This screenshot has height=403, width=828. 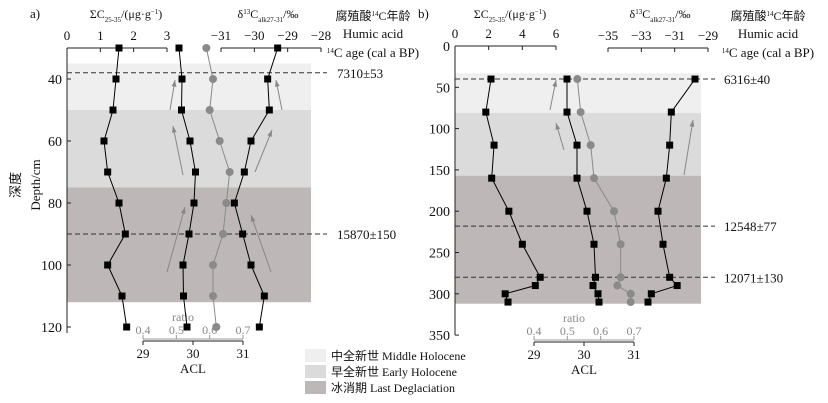 What do you see at coordinates (55, 204) in the screenshot?
I see `y-tick-label: 80` at bounding box center [55, 204].